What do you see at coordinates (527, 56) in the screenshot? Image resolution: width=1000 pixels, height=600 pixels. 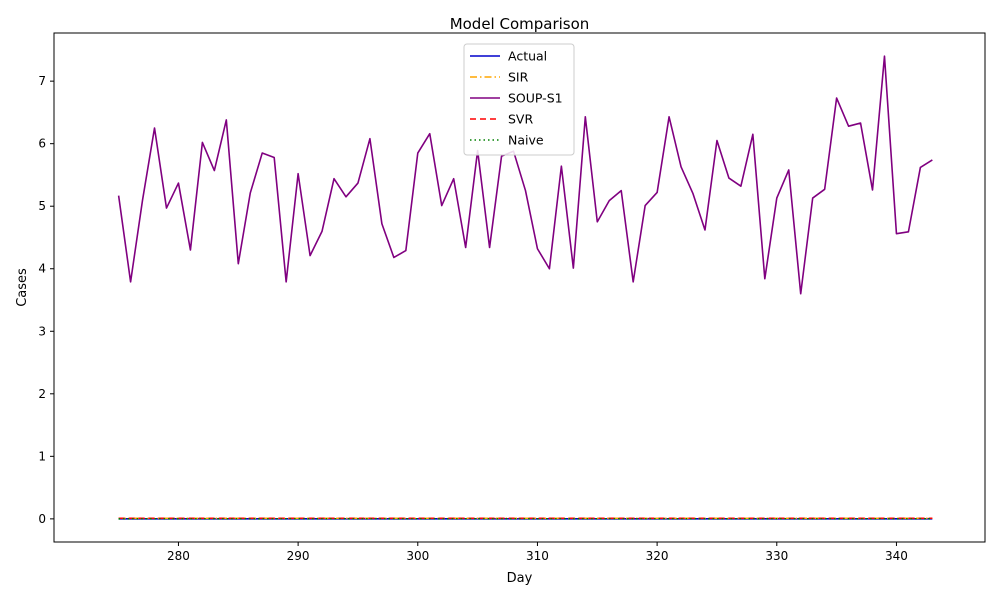 I see `legend-label-actual: Actual` at bounding box center [527, 56].